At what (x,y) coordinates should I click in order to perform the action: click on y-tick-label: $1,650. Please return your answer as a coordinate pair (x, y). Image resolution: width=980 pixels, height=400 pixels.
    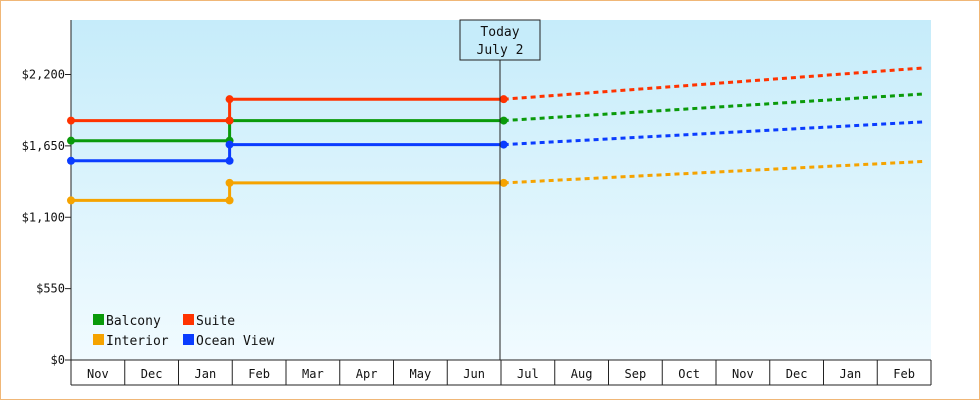
    Looking at the image, I should click on (43, 146).